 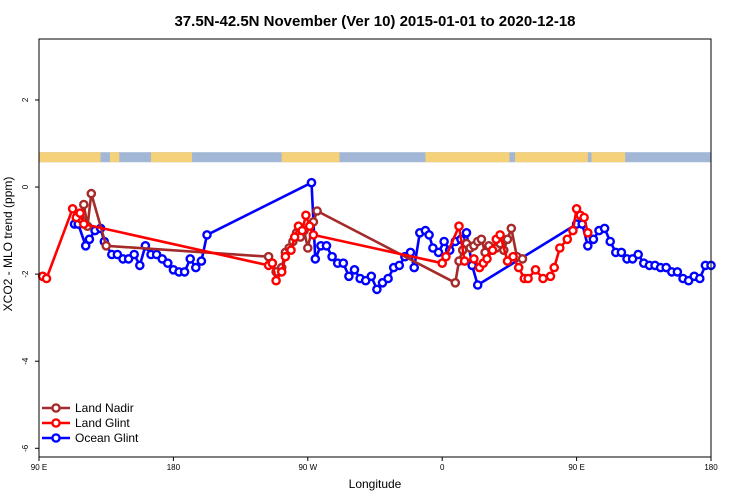 What do you see at coordinates (25, 274) in the screenshot?
I see `y-tick-label: -2` at bounding box center [25, 274].